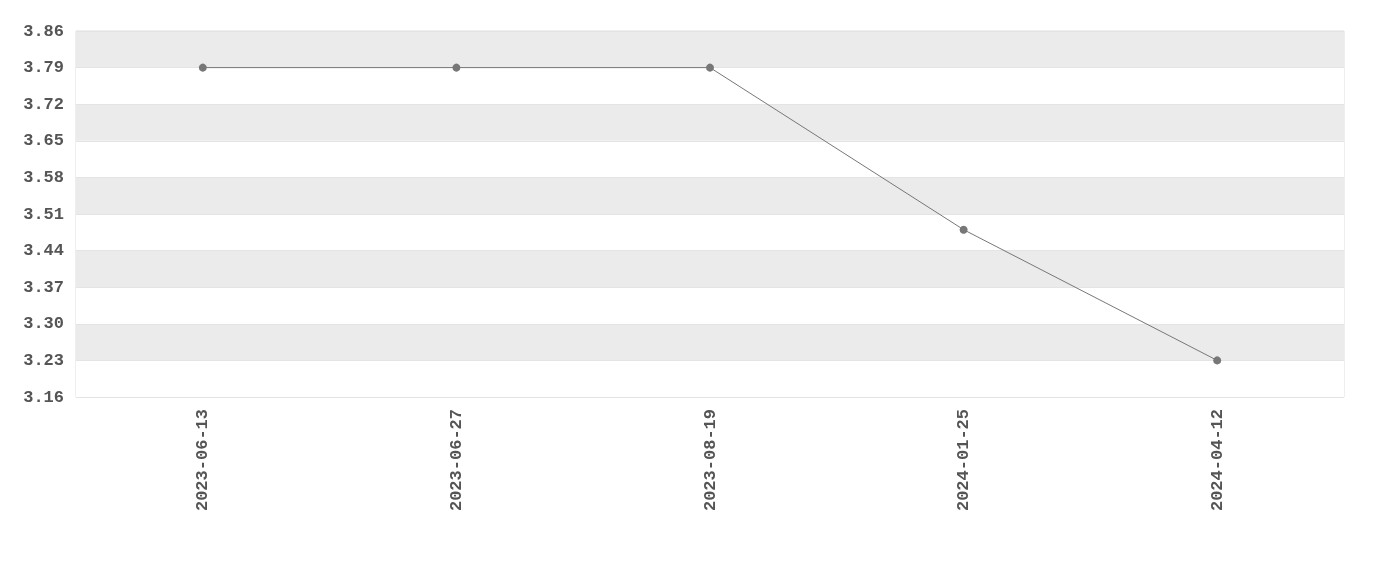  I want to click on x-tick-label: 2023-06-13, so click(203, 460).